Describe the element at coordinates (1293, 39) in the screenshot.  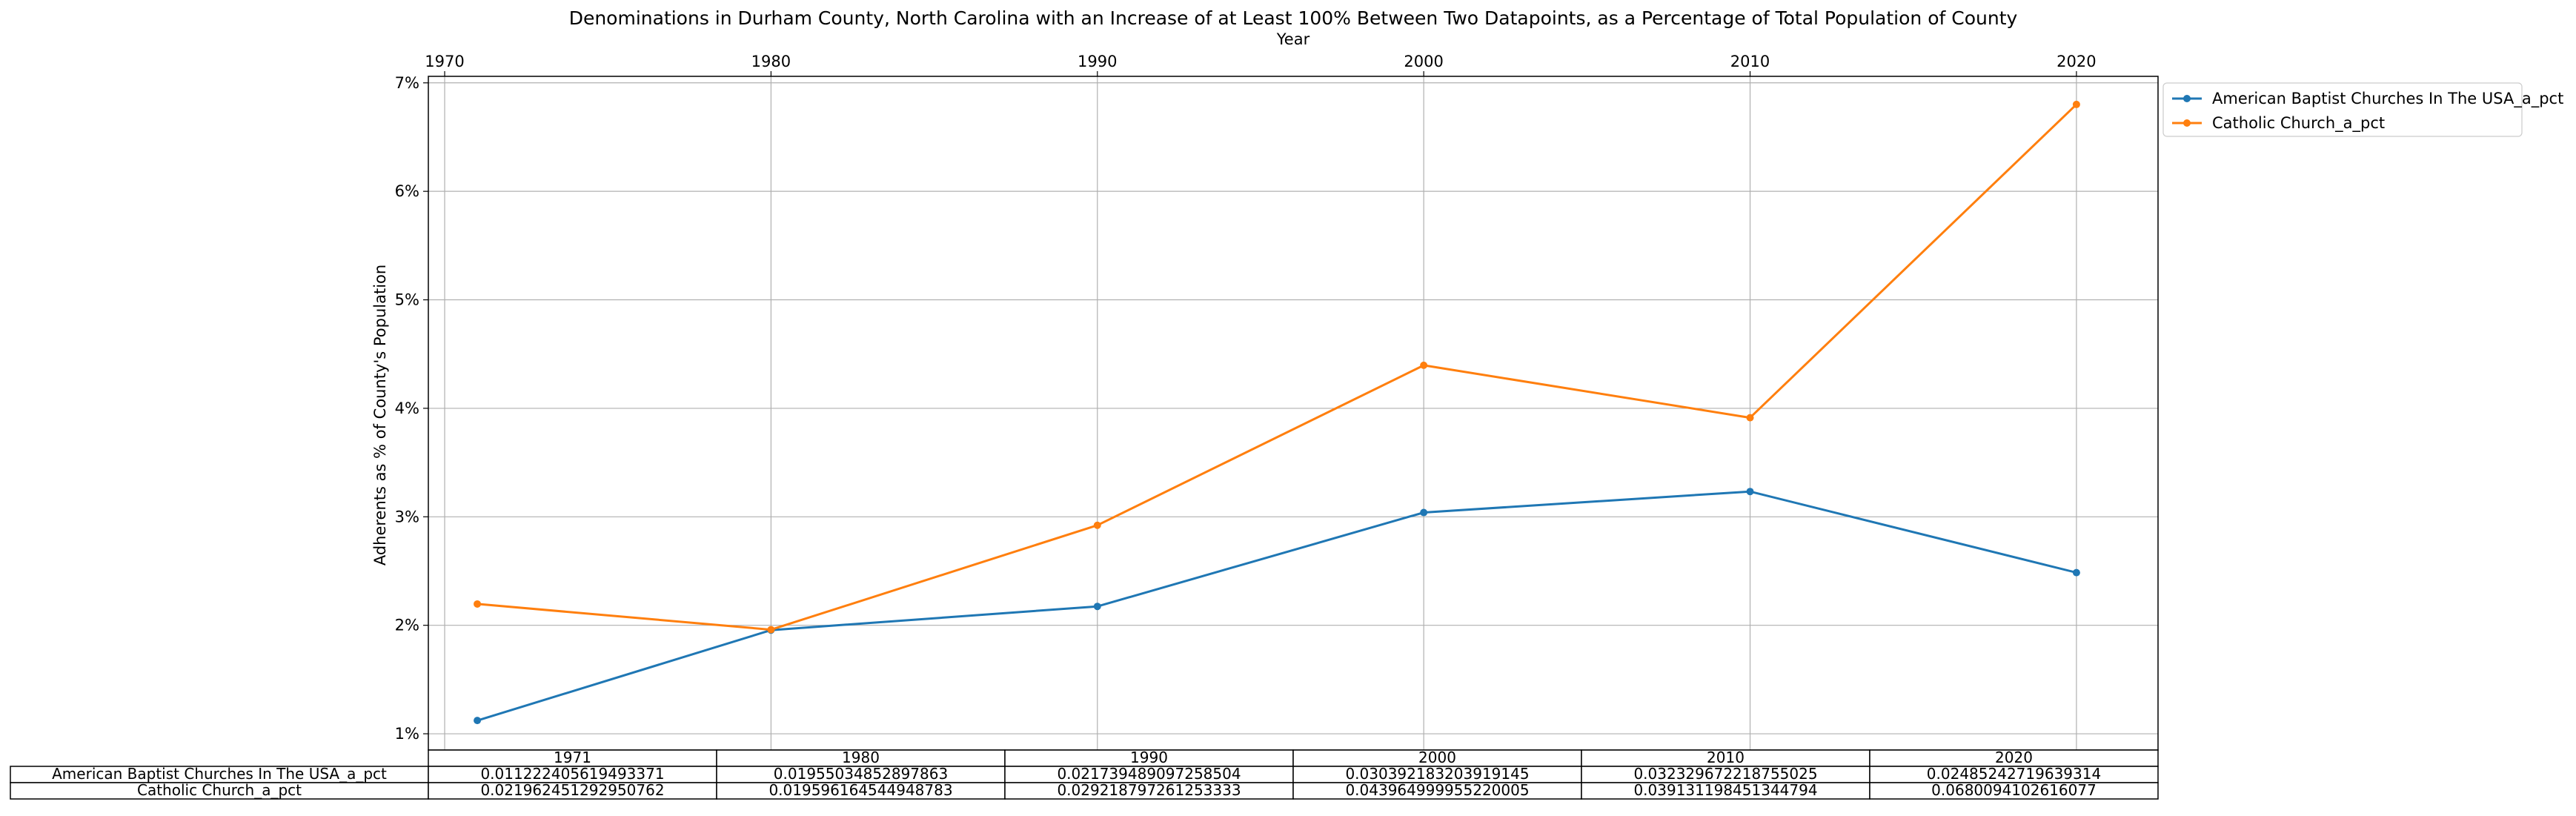
I see `x-axis-label: Year` at that location.